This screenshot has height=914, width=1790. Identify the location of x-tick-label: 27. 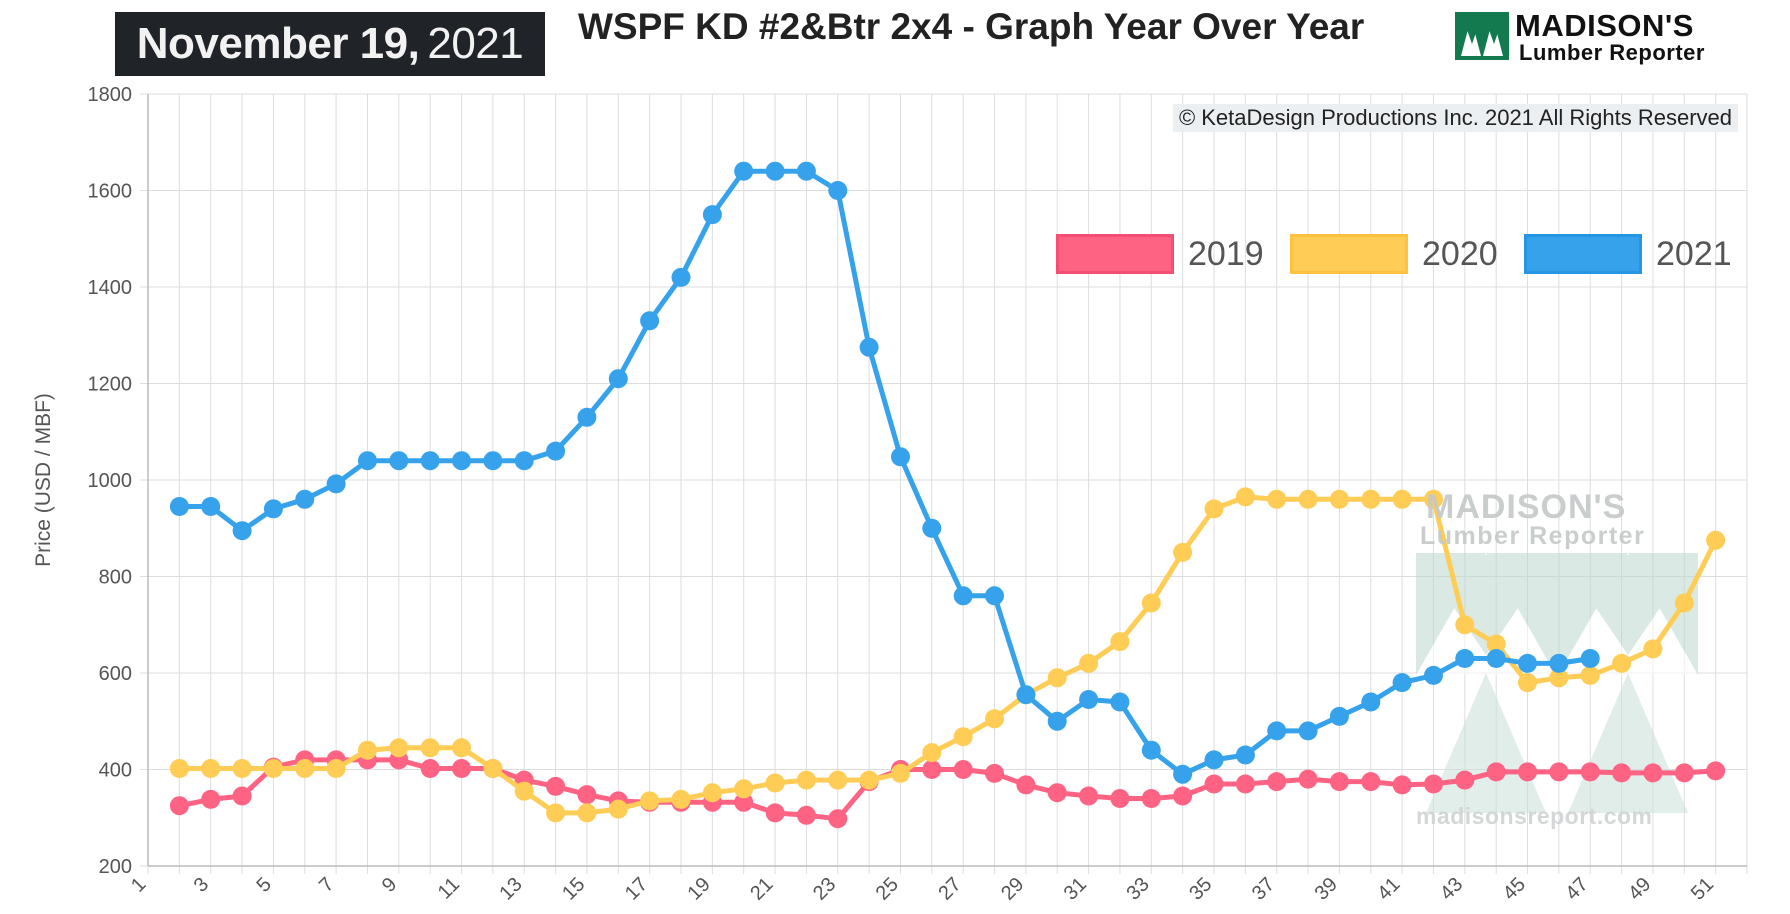
(949, 888).